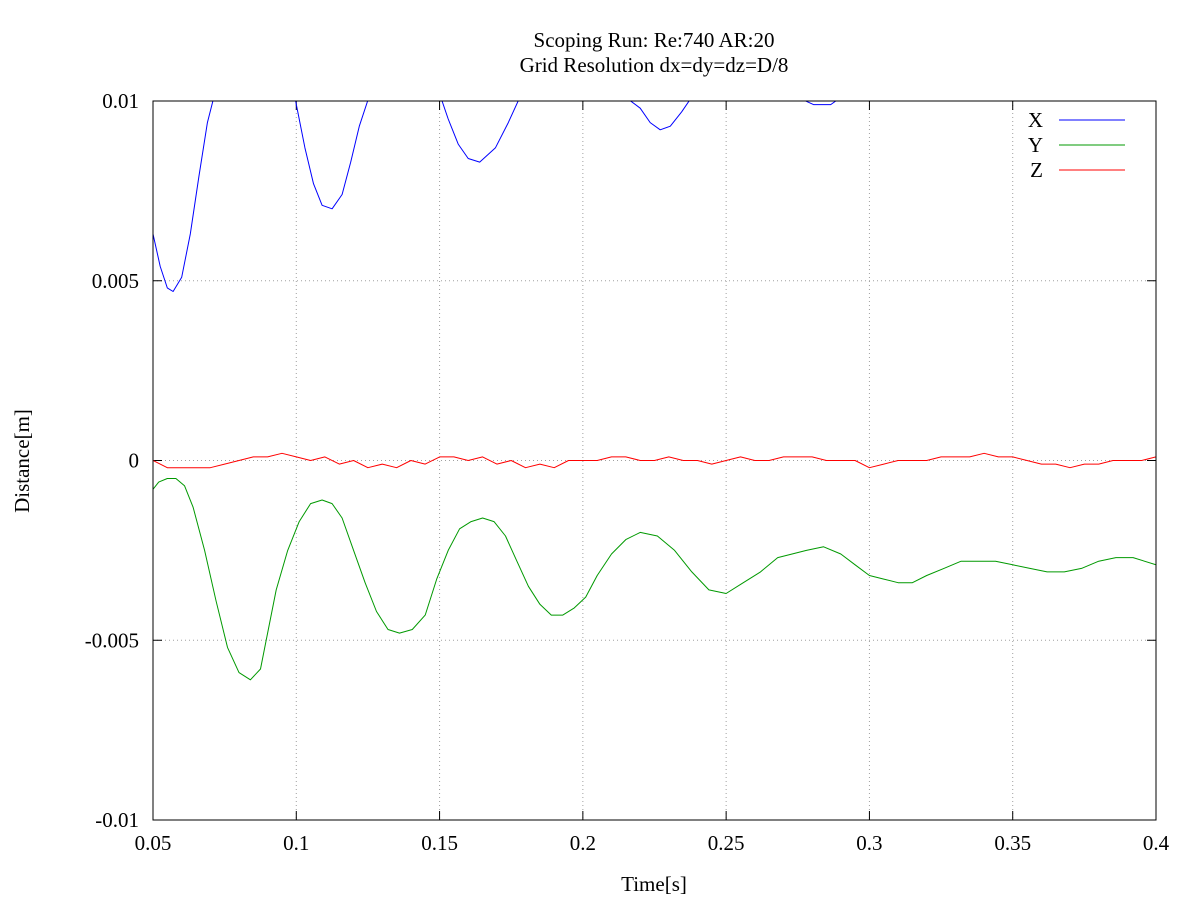 The height and width of the screenshot is (900, 1200). I want to click on x-tick-labels: 0.05 0.1 0.15 0.2 0.25 0.3 0.35 0.4, so click(652, 843).